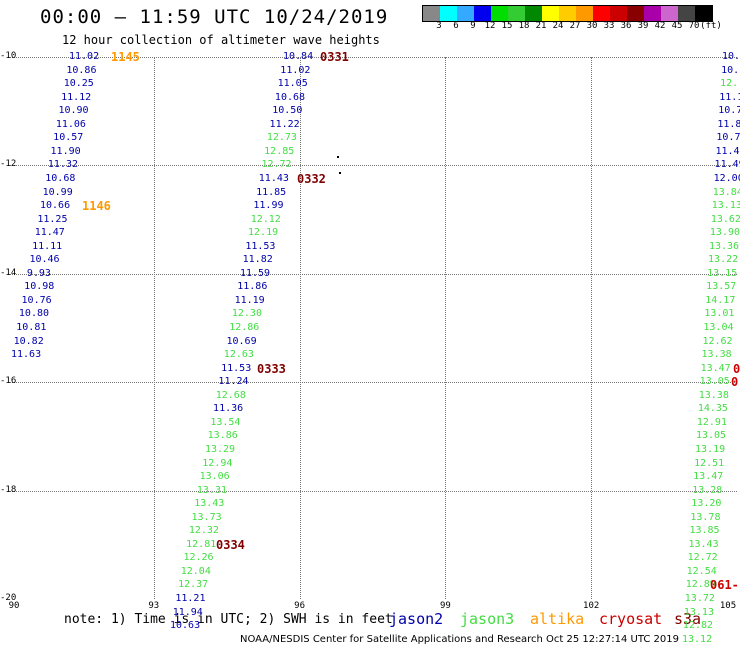 This screenshot has width=740, height=650. What do you see at coordinates (701, 571) in the screenshot?
I see `swh-value: 12.54` at bounding box center [701, 571].